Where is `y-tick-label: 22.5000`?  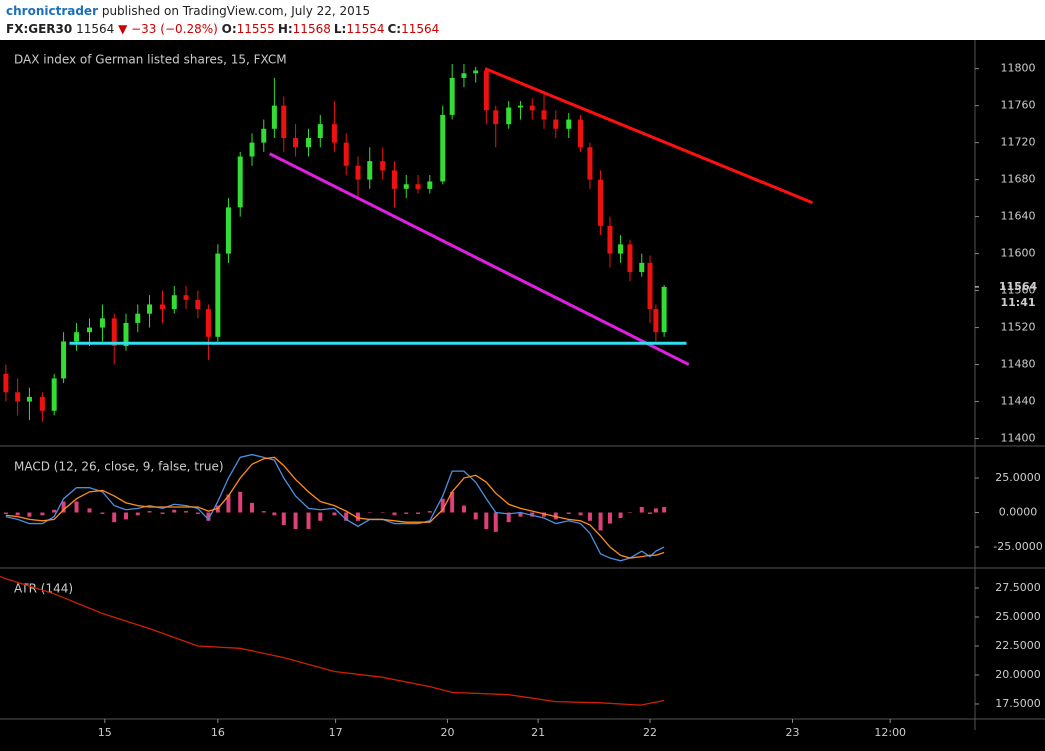
y-tick-label: 22.5000 is located at coordinates (1018, 645).